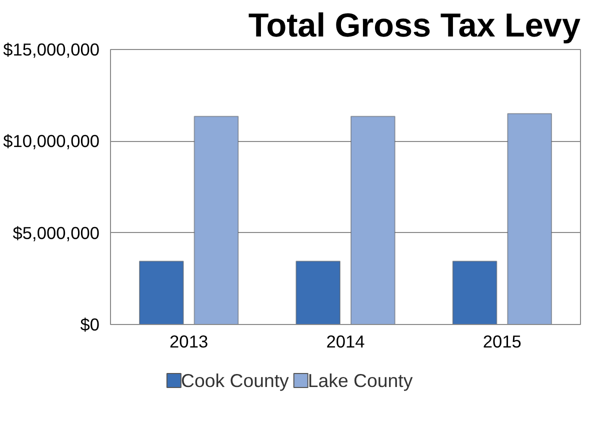  What do you see at coordinates (51, 50) in the screenshot?
I see `y-tick-label: $15,000,000` at bounding box center [51, 50].